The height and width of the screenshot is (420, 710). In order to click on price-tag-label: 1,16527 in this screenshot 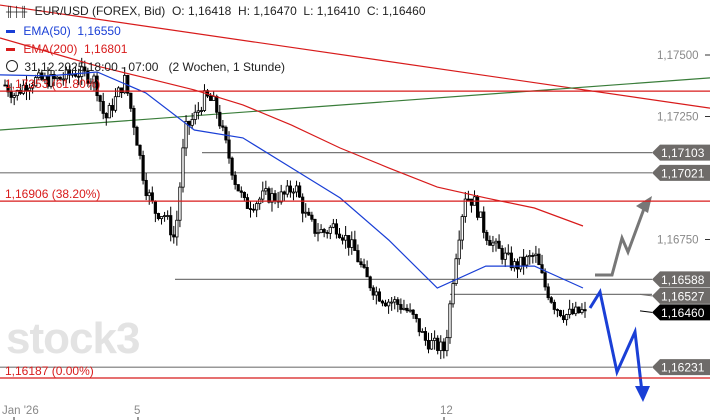, I will do `click(683, 296)`.